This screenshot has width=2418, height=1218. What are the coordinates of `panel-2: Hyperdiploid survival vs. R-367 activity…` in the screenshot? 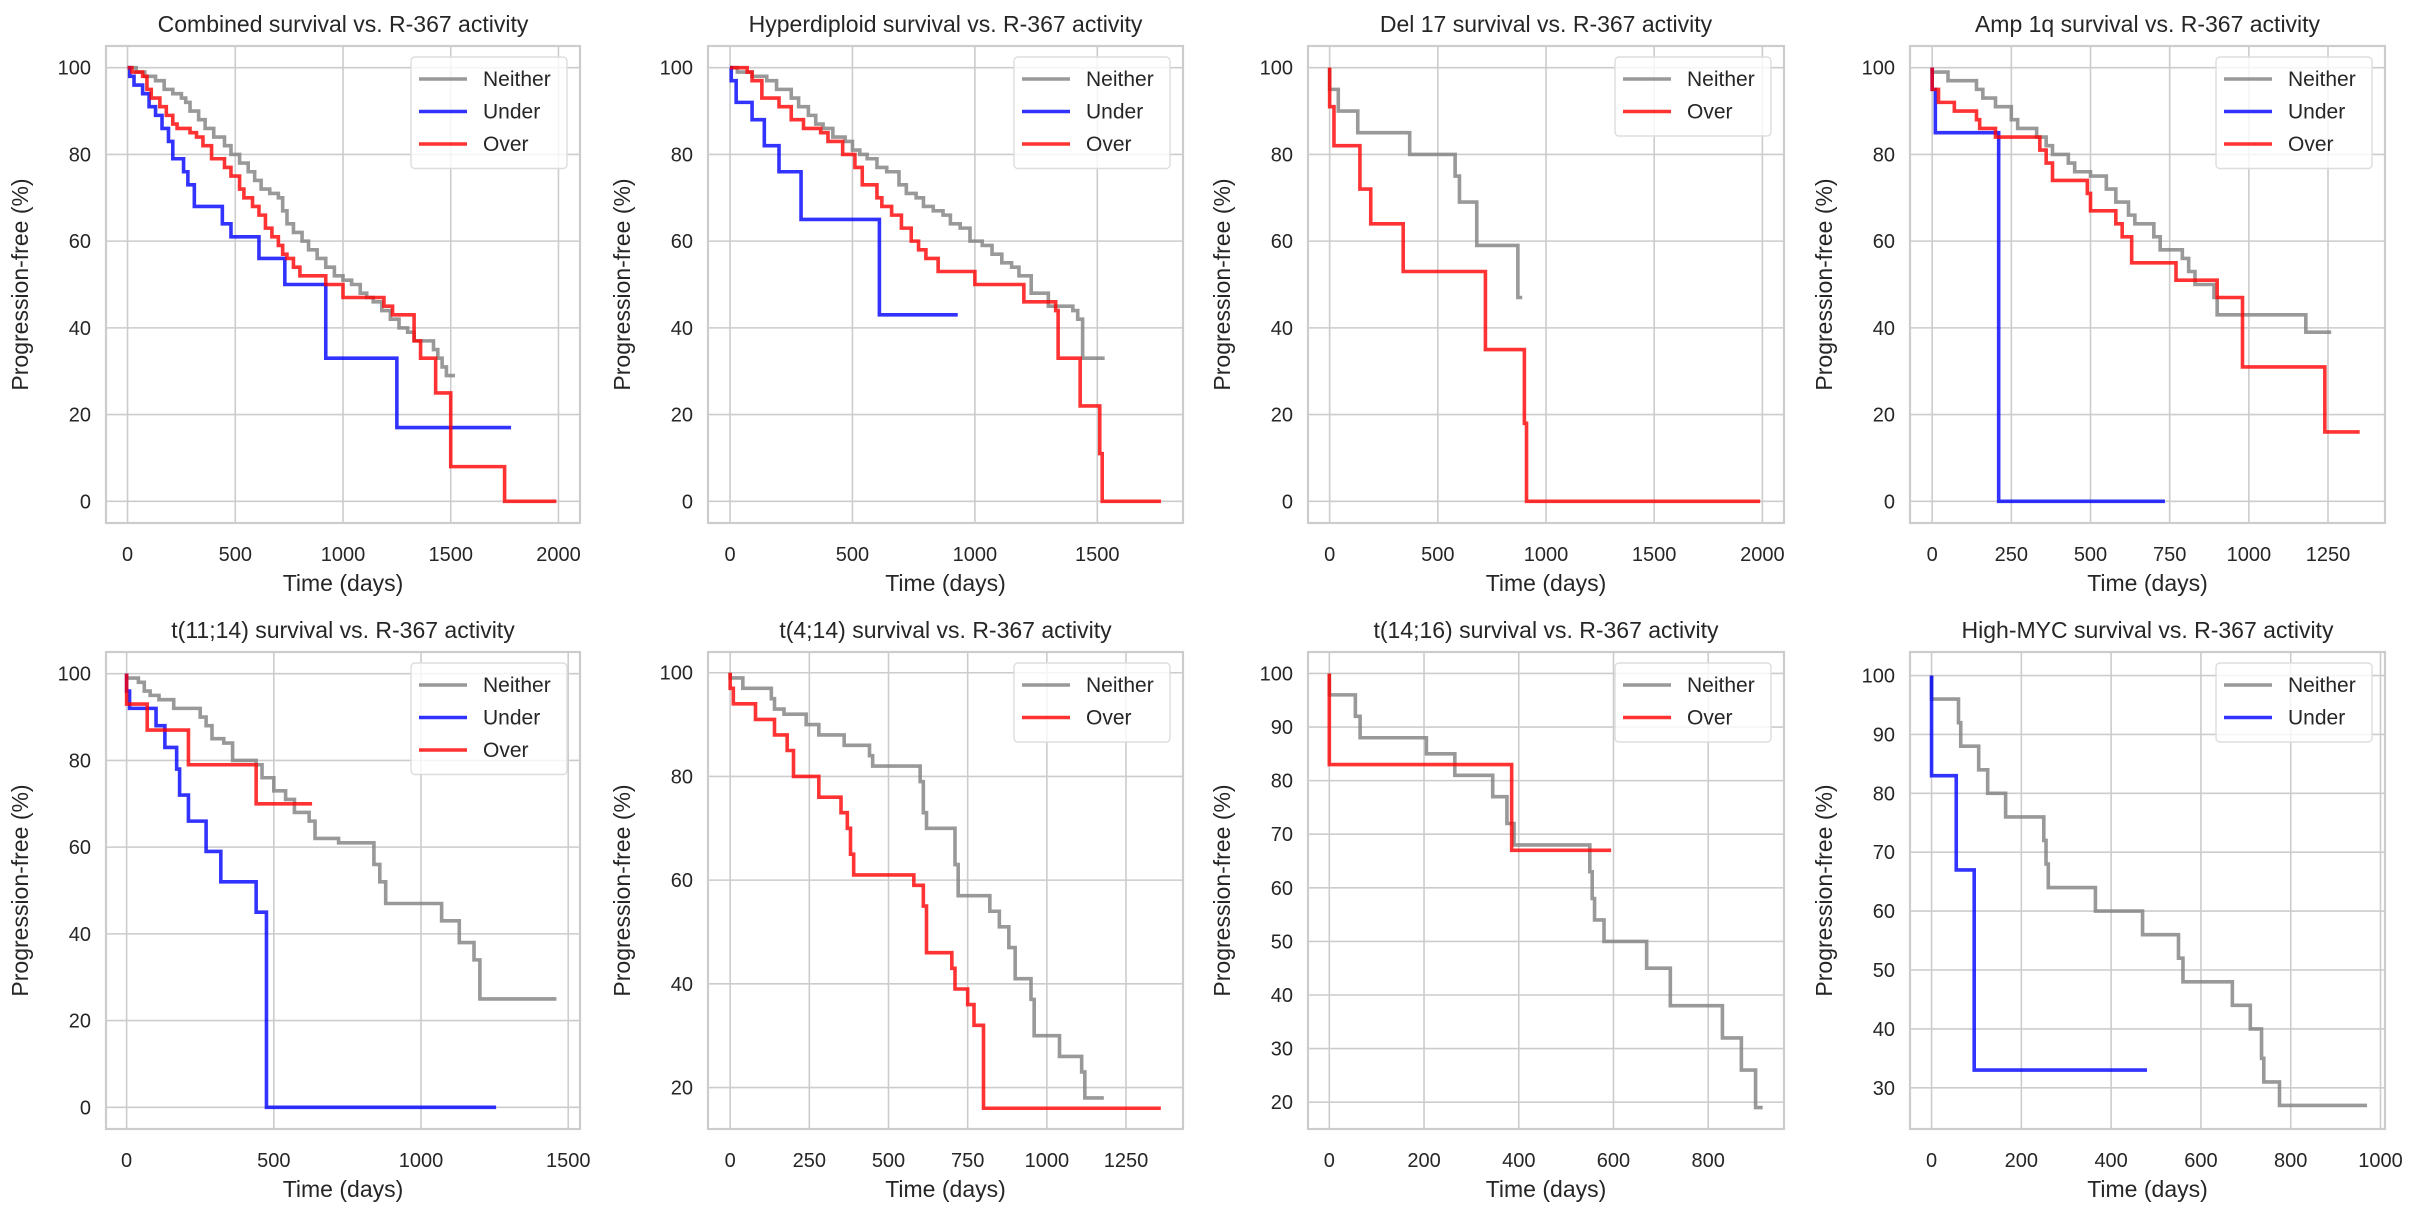 It's located at (897, 303).